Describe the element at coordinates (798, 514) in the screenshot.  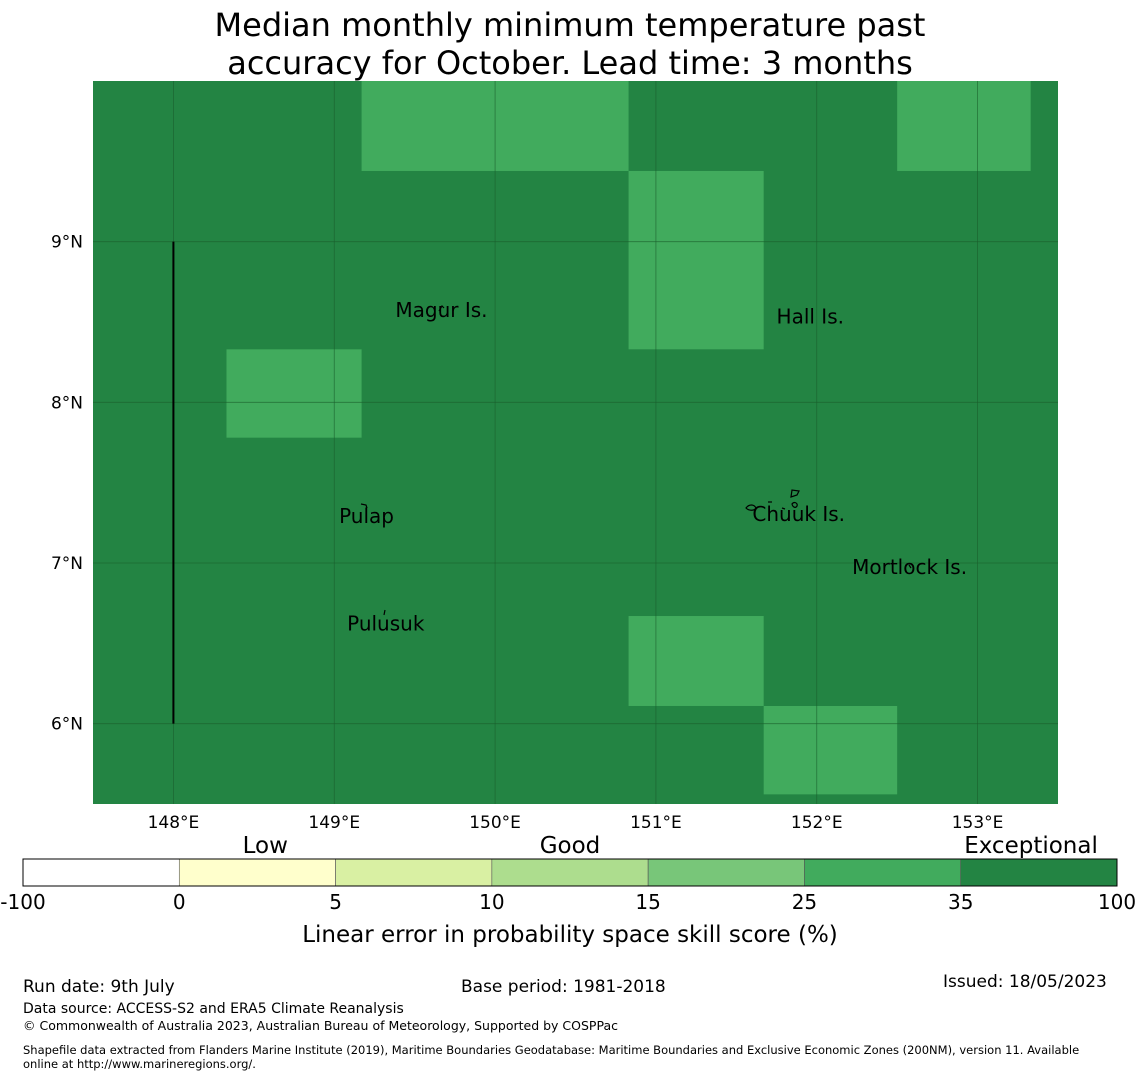
I see `place-label: Chuuk Is.` at that location.